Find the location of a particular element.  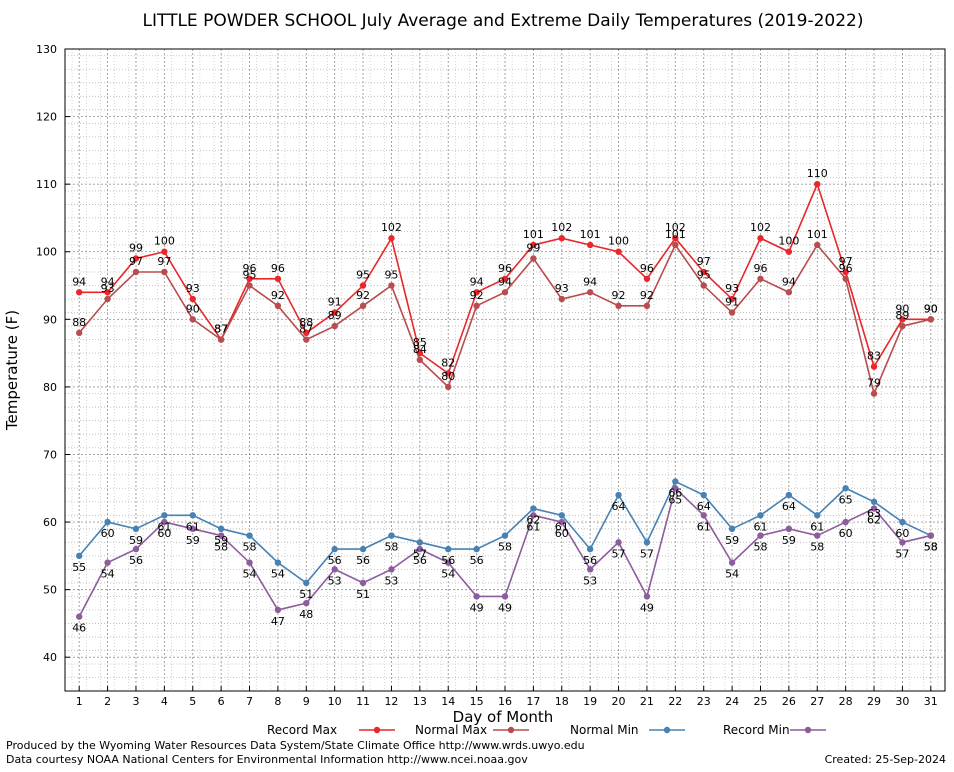

normal-min-data-label: 64 is located at coordinates (619, 506).